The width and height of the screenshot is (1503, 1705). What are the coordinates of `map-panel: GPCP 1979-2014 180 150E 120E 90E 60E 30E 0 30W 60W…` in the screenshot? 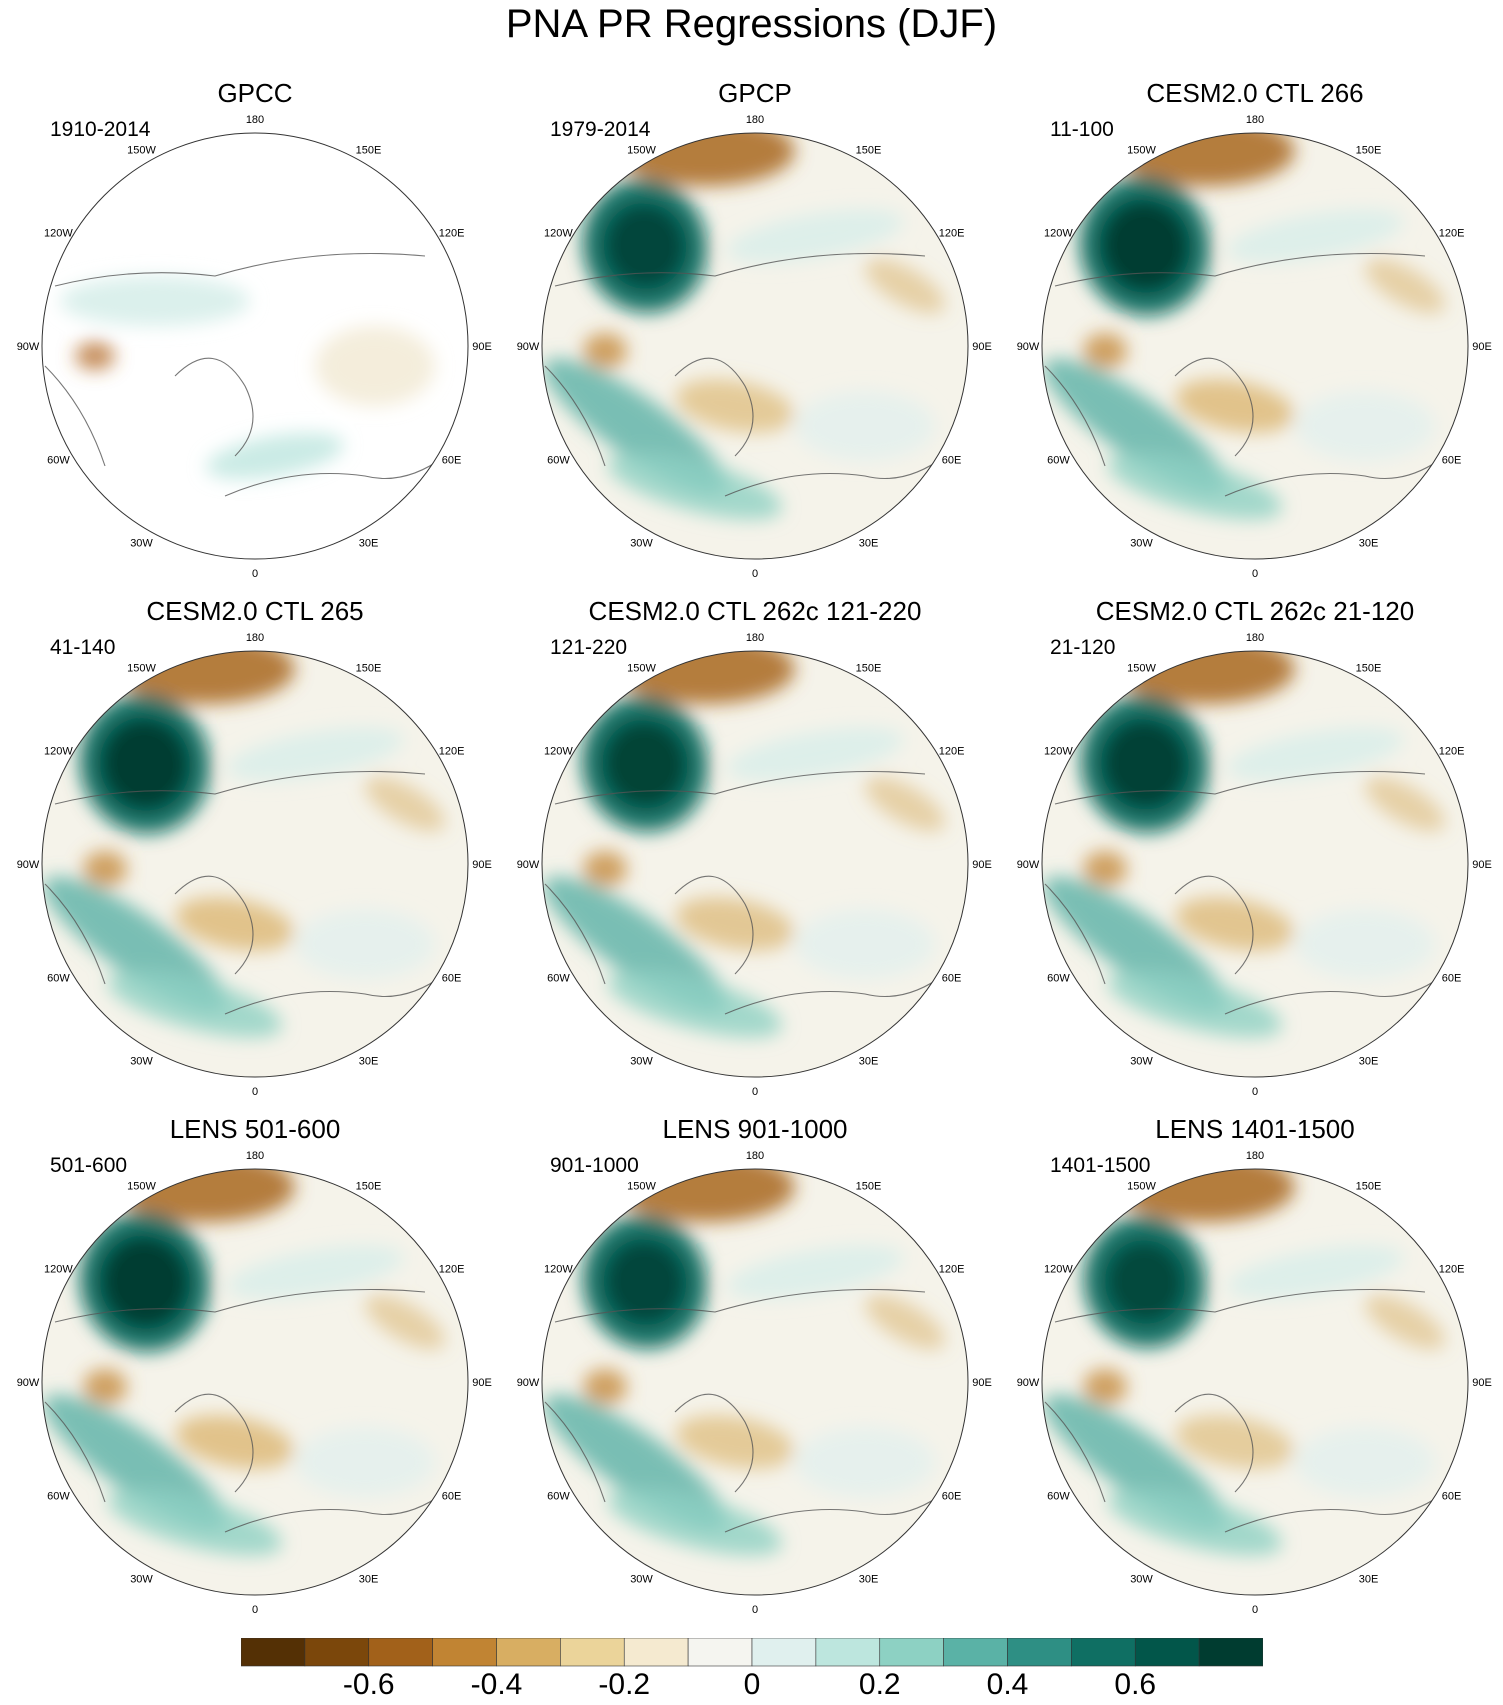 It's located at (754, 329).